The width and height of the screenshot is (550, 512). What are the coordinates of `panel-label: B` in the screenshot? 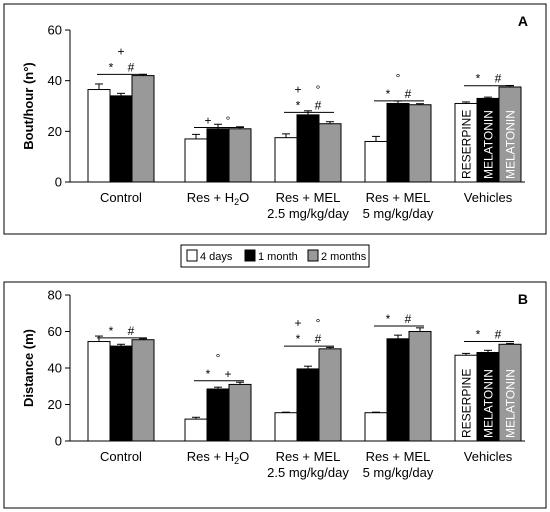 It's located at (523, 299).